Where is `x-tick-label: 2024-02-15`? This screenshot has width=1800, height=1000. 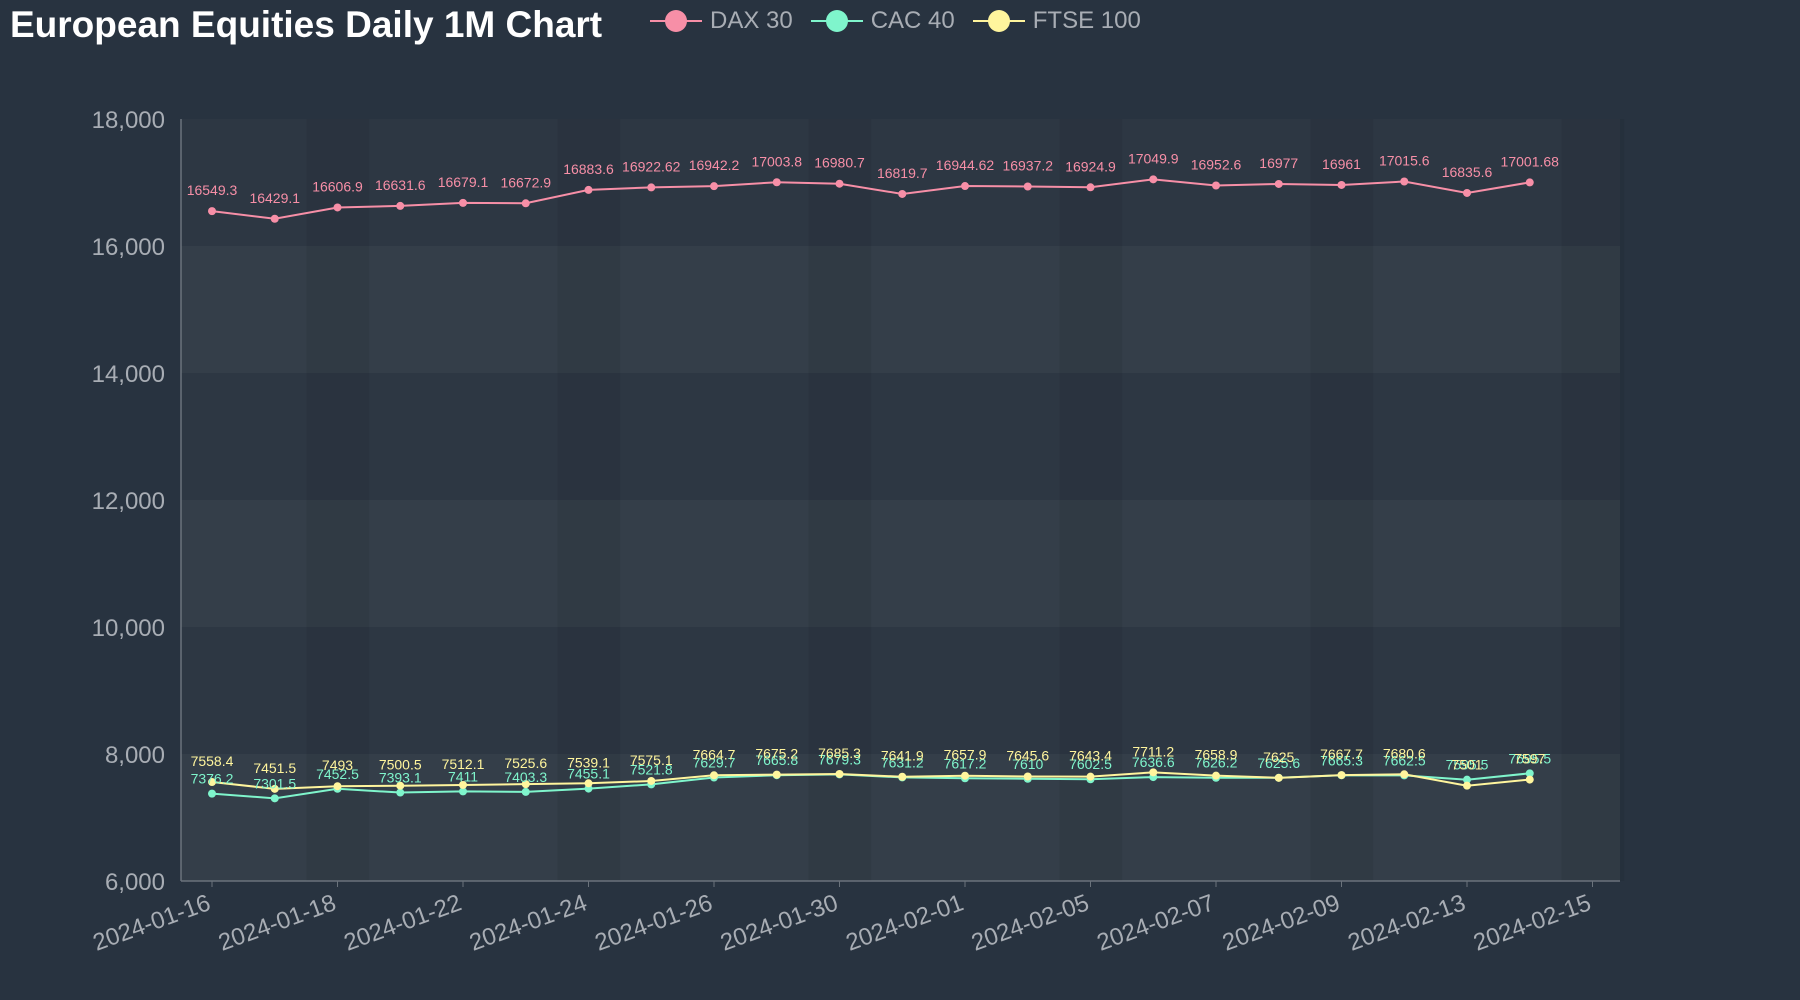 x-tick-label: 2024-02-15 is located at coordinates (1532, 922).